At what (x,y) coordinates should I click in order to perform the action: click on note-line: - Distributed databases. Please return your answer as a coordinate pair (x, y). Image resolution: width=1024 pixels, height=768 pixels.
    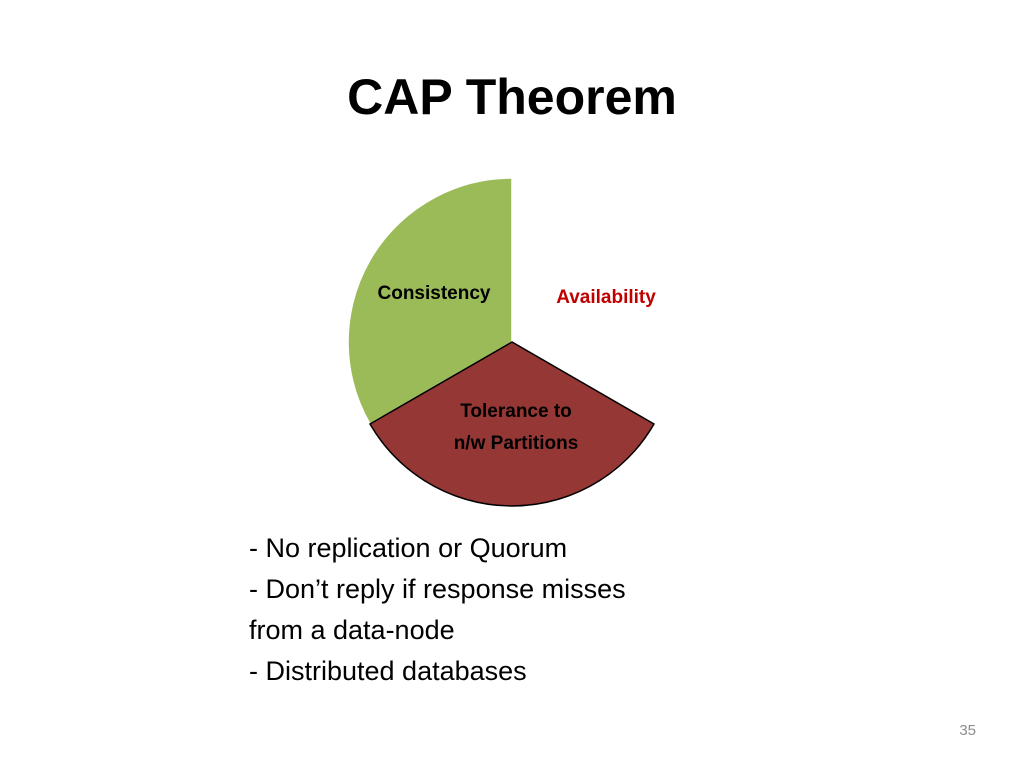
    Looking at the image, I should click on (388, 671).